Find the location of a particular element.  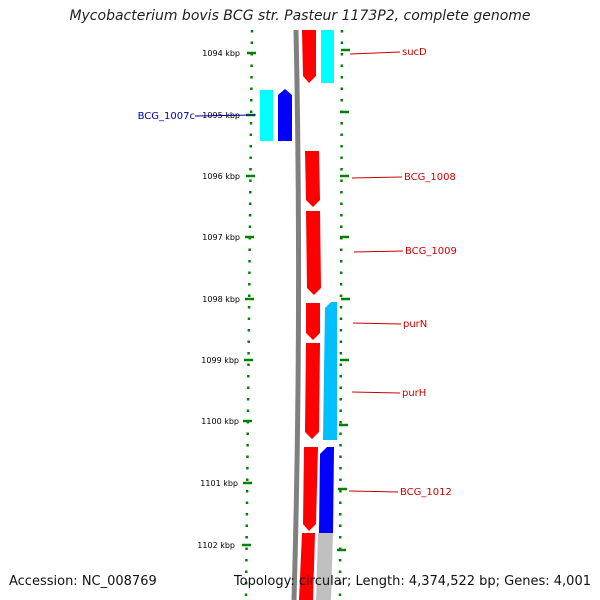

accession-text: Accession: NC_008769 is located at coordinates (83, 581).